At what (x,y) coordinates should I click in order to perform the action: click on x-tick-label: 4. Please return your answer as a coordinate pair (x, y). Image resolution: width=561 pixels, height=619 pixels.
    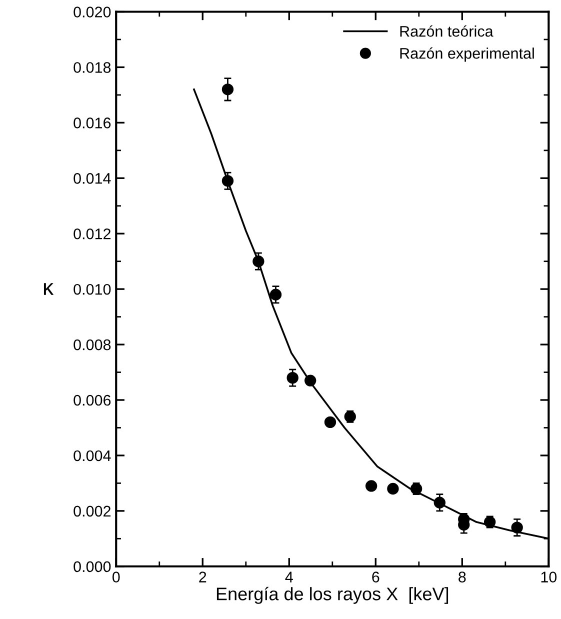
    Looking at the image, I should click on (289, 577).